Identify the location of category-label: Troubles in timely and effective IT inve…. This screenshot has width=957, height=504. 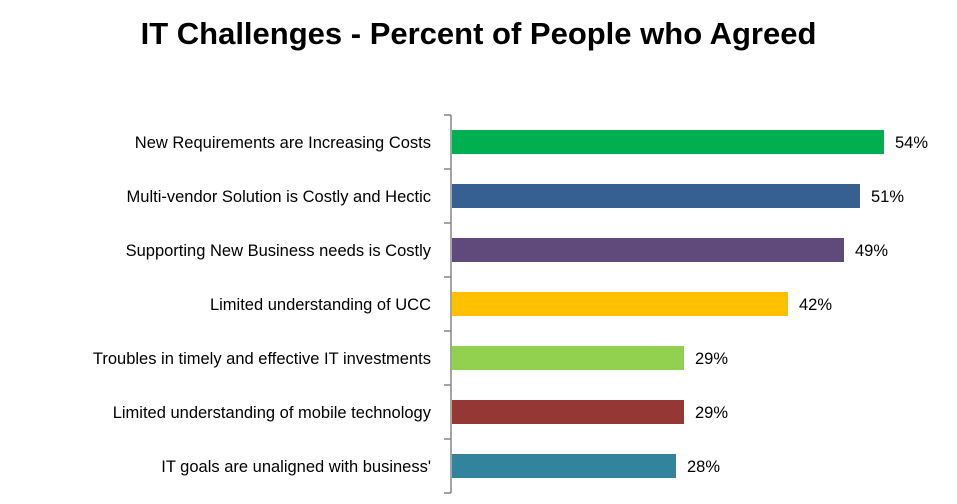
(262, 359).